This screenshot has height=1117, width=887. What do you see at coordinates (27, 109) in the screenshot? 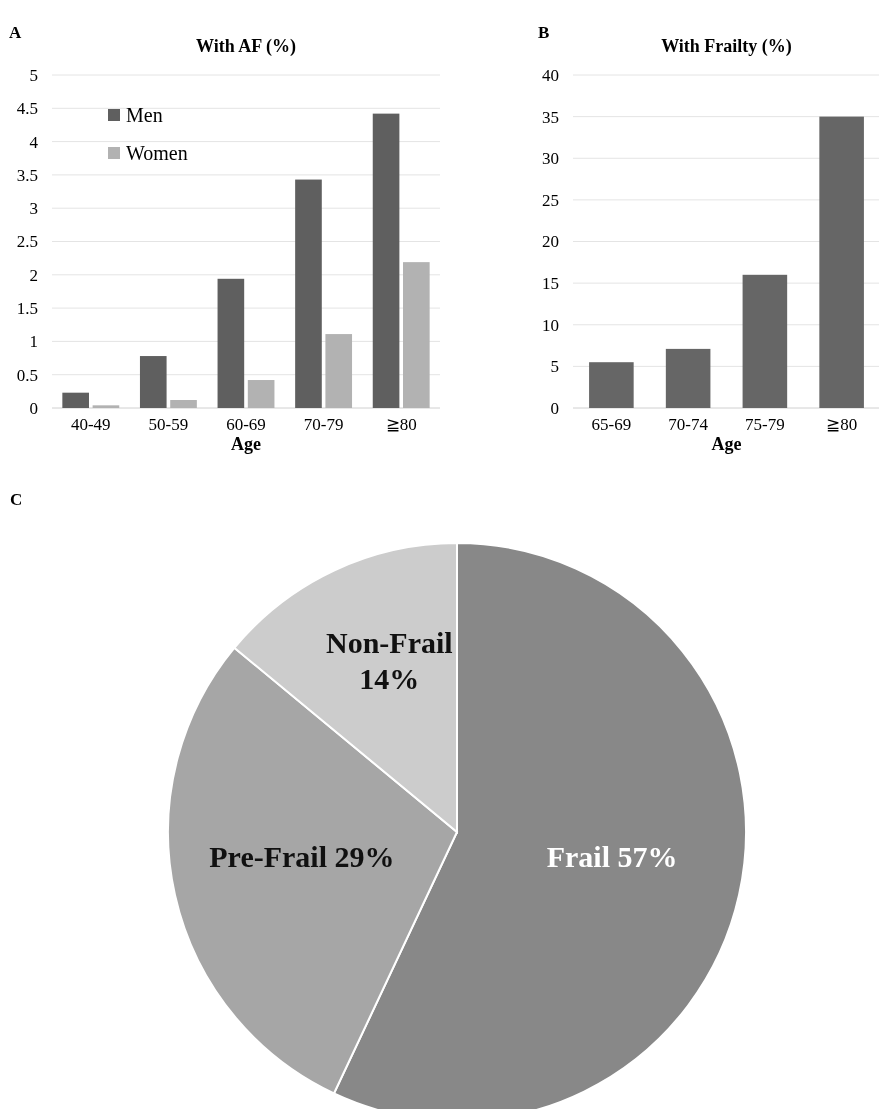
I see `y-tick-label: 4.5` at bounding box center [27, 109].